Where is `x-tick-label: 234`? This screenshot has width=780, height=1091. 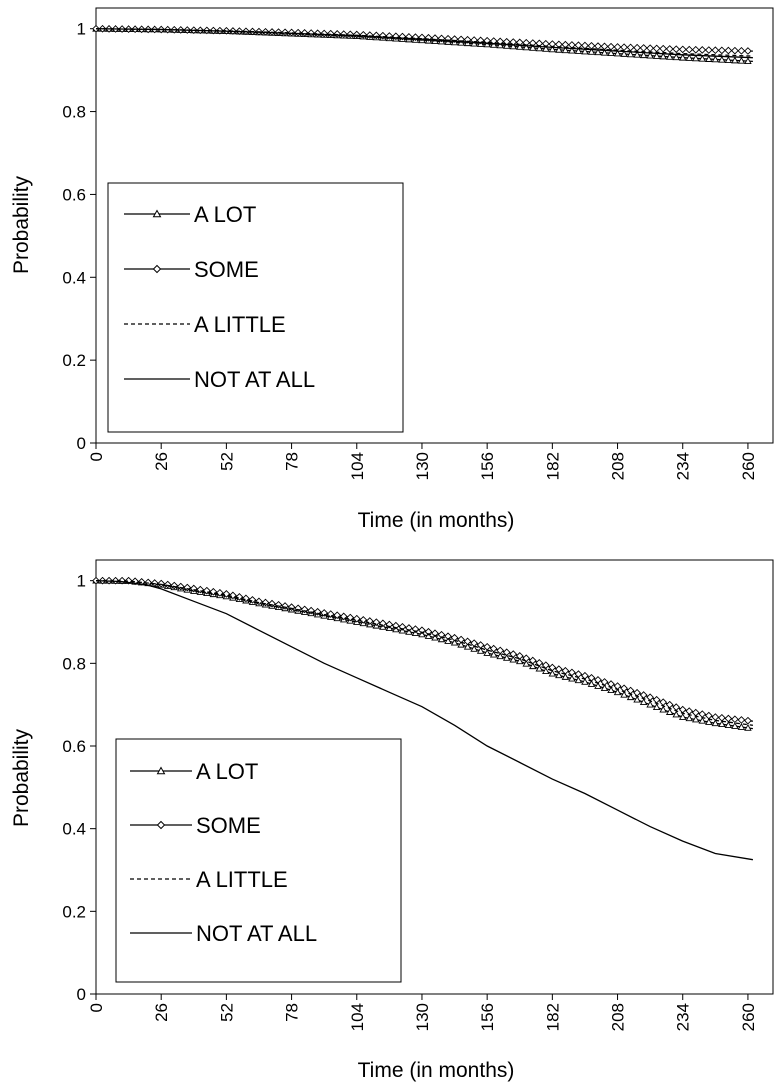
x-tick-label: 234 is located at coordinates (683, 466).